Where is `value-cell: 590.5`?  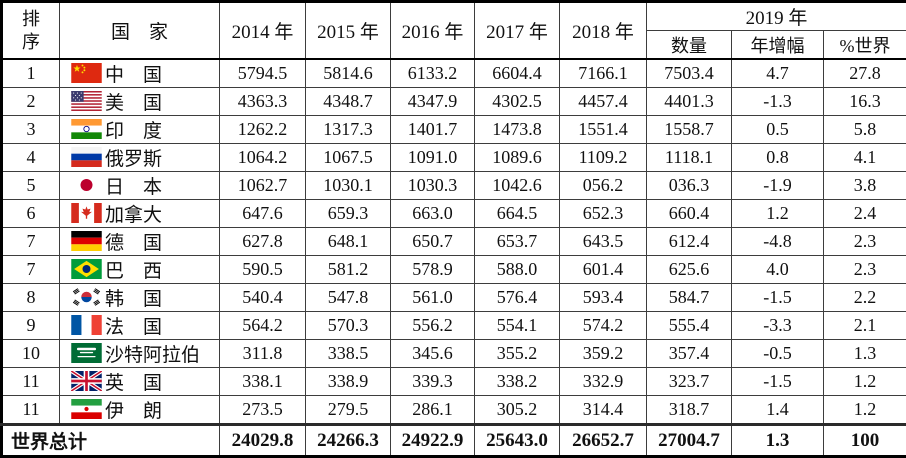
value-cell: 590.5 is located at coordinates (263, 270).